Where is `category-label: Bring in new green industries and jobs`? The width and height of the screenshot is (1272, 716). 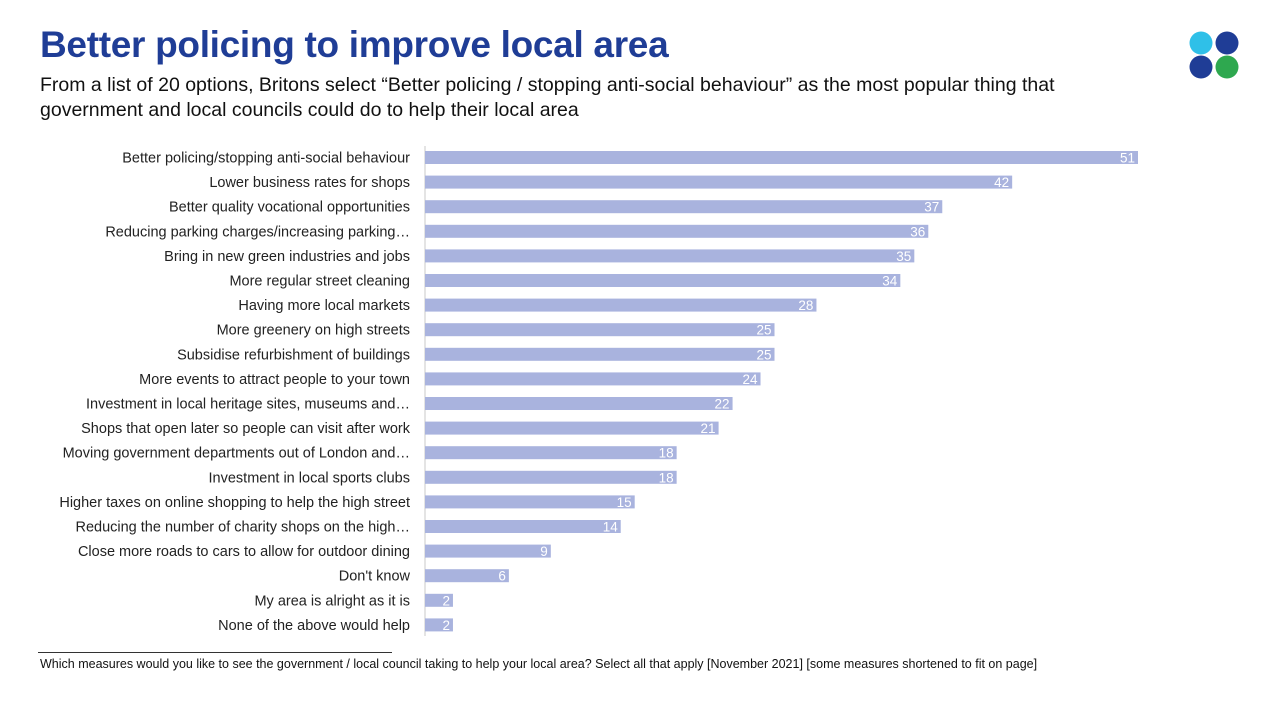 category-label: Bring in new green industries and jobs is located at coordinates (287, 257).